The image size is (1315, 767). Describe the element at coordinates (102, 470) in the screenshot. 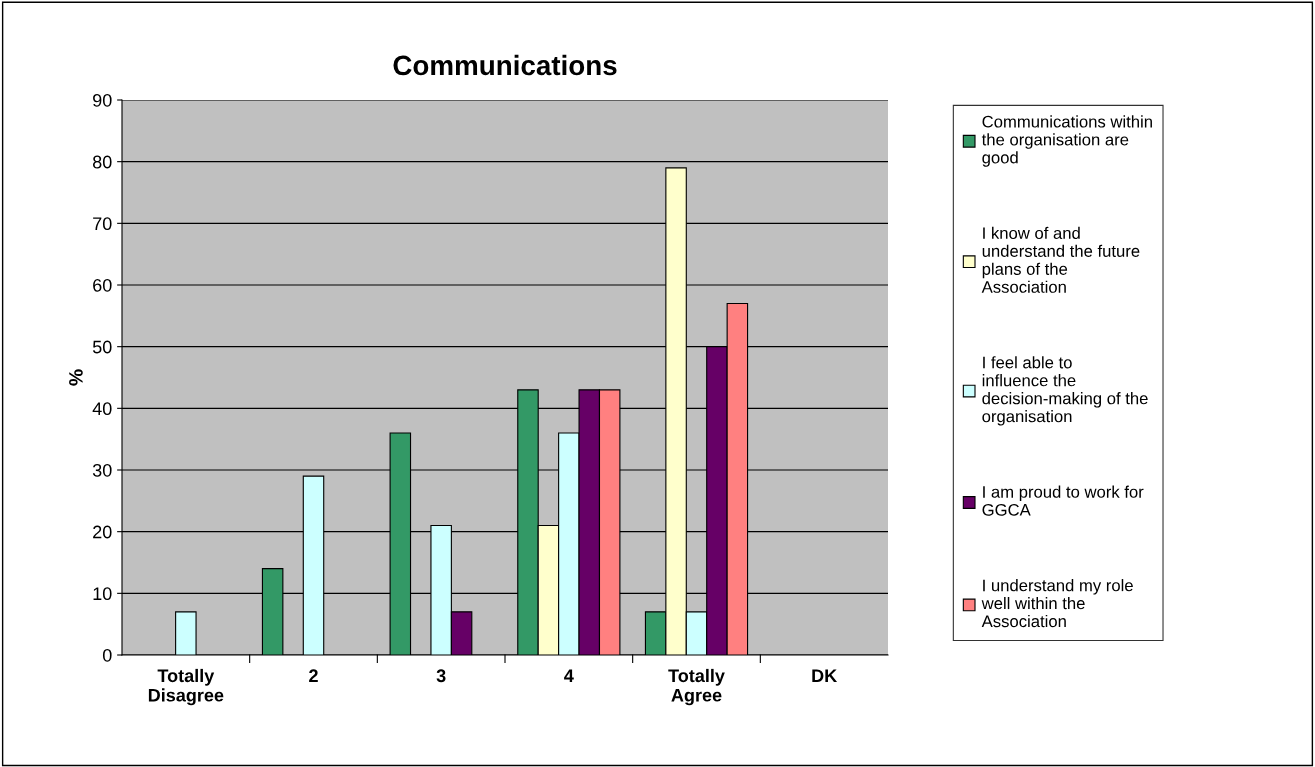

I see `y-tick-label: 30` at that location.